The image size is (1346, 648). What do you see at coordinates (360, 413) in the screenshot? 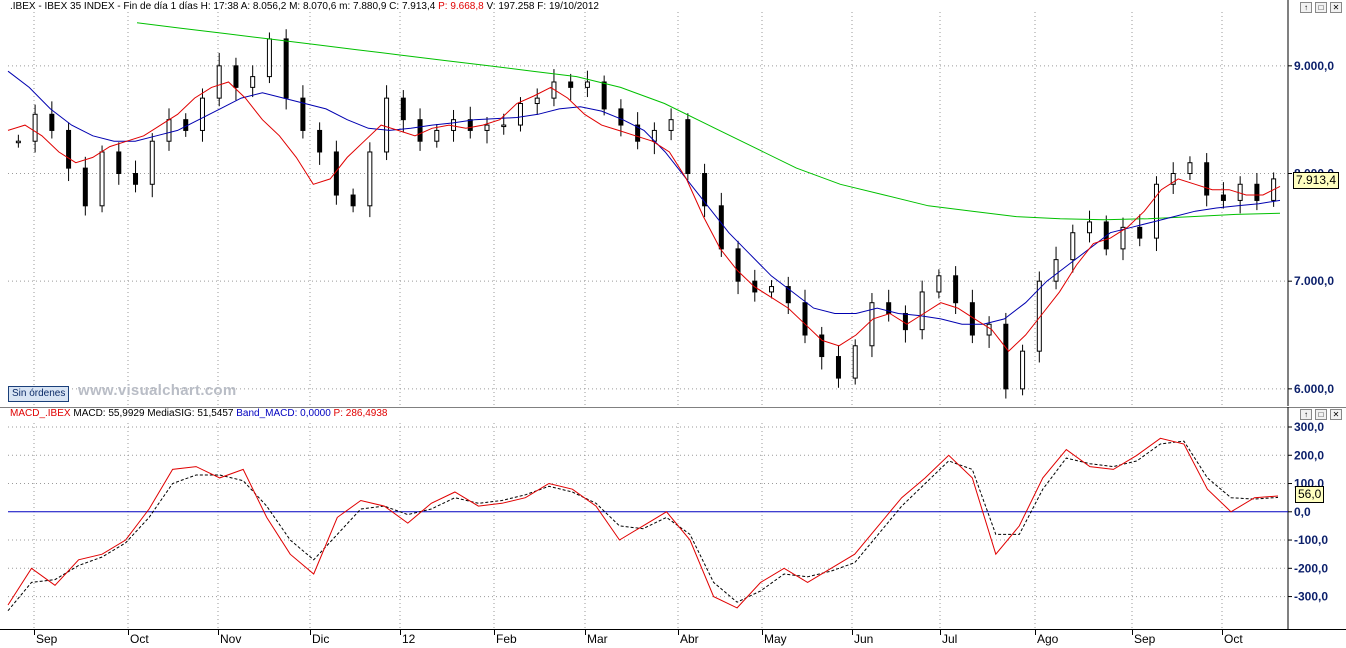
I see `macd-p-text: P: 286,4938` at bounding box center [360, 413].